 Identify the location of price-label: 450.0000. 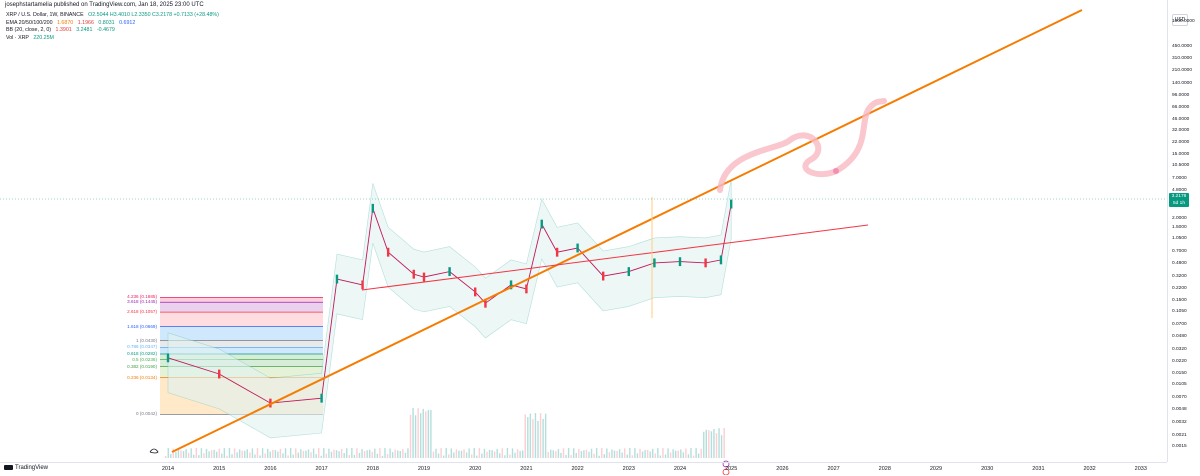
(1182, 47).